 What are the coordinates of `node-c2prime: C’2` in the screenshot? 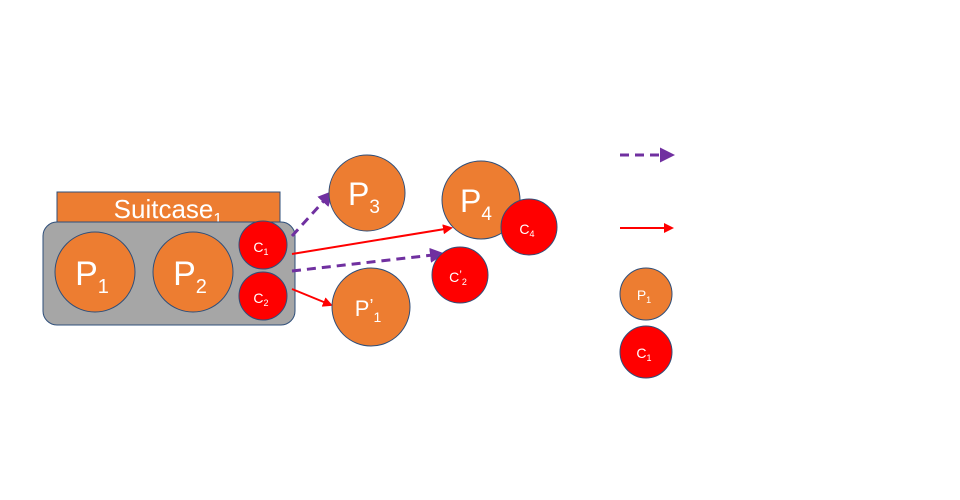 It's located at (460, 275).